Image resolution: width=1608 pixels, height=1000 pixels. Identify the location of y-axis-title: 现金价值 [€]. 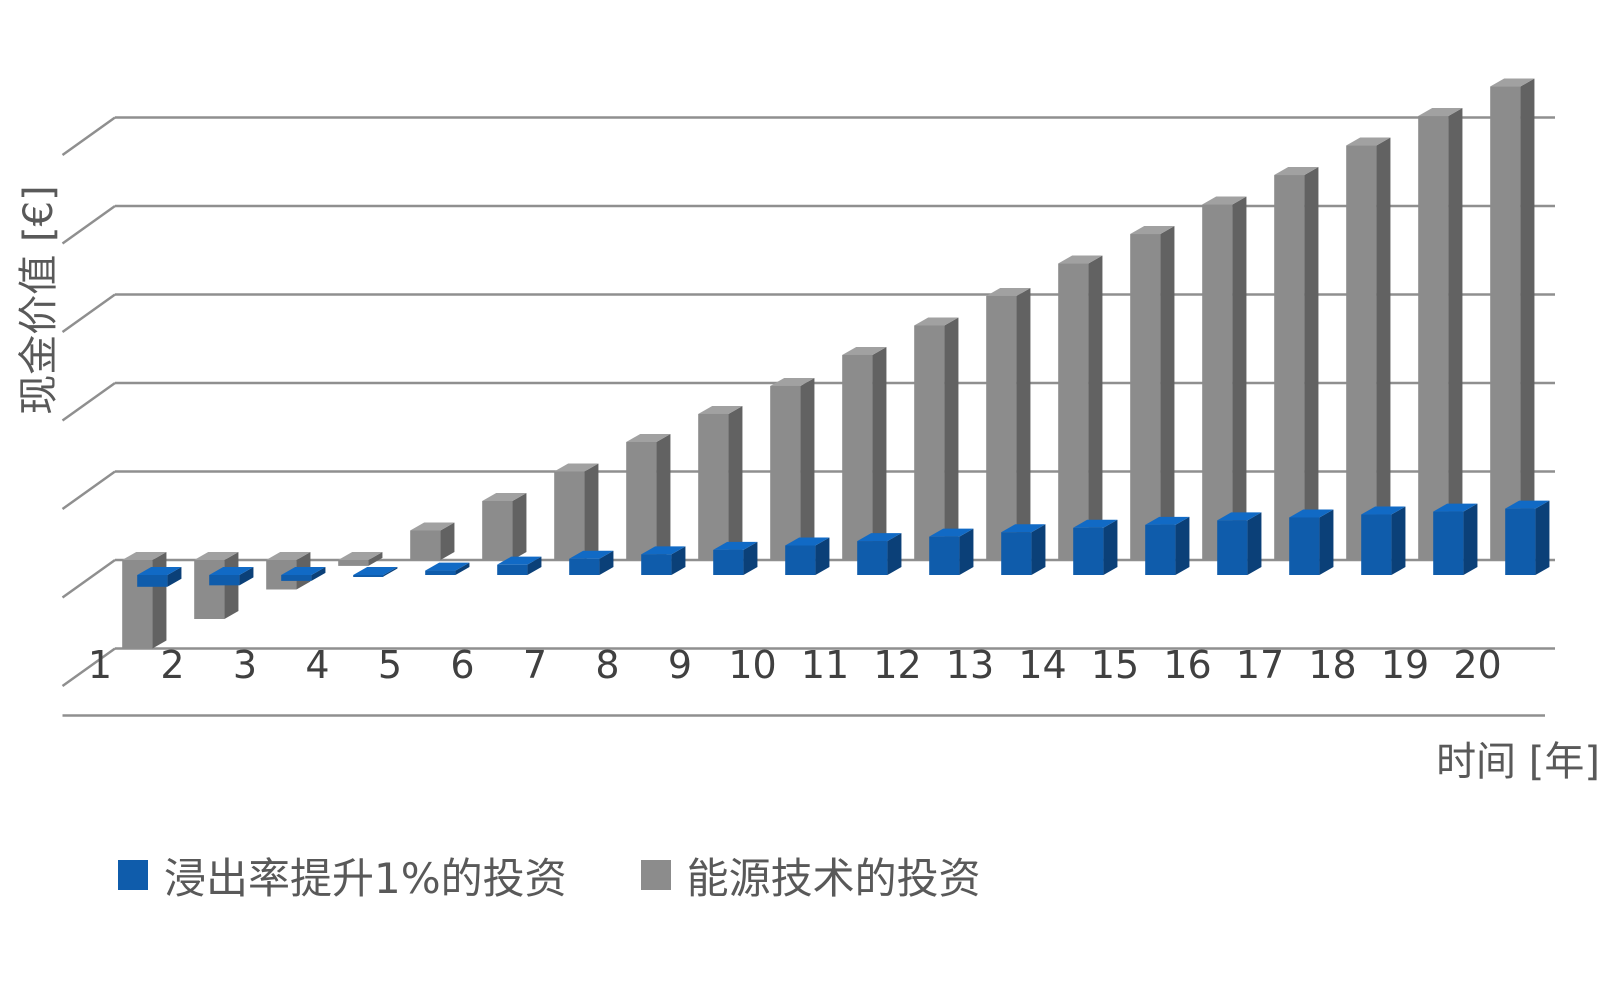
(39, 299).